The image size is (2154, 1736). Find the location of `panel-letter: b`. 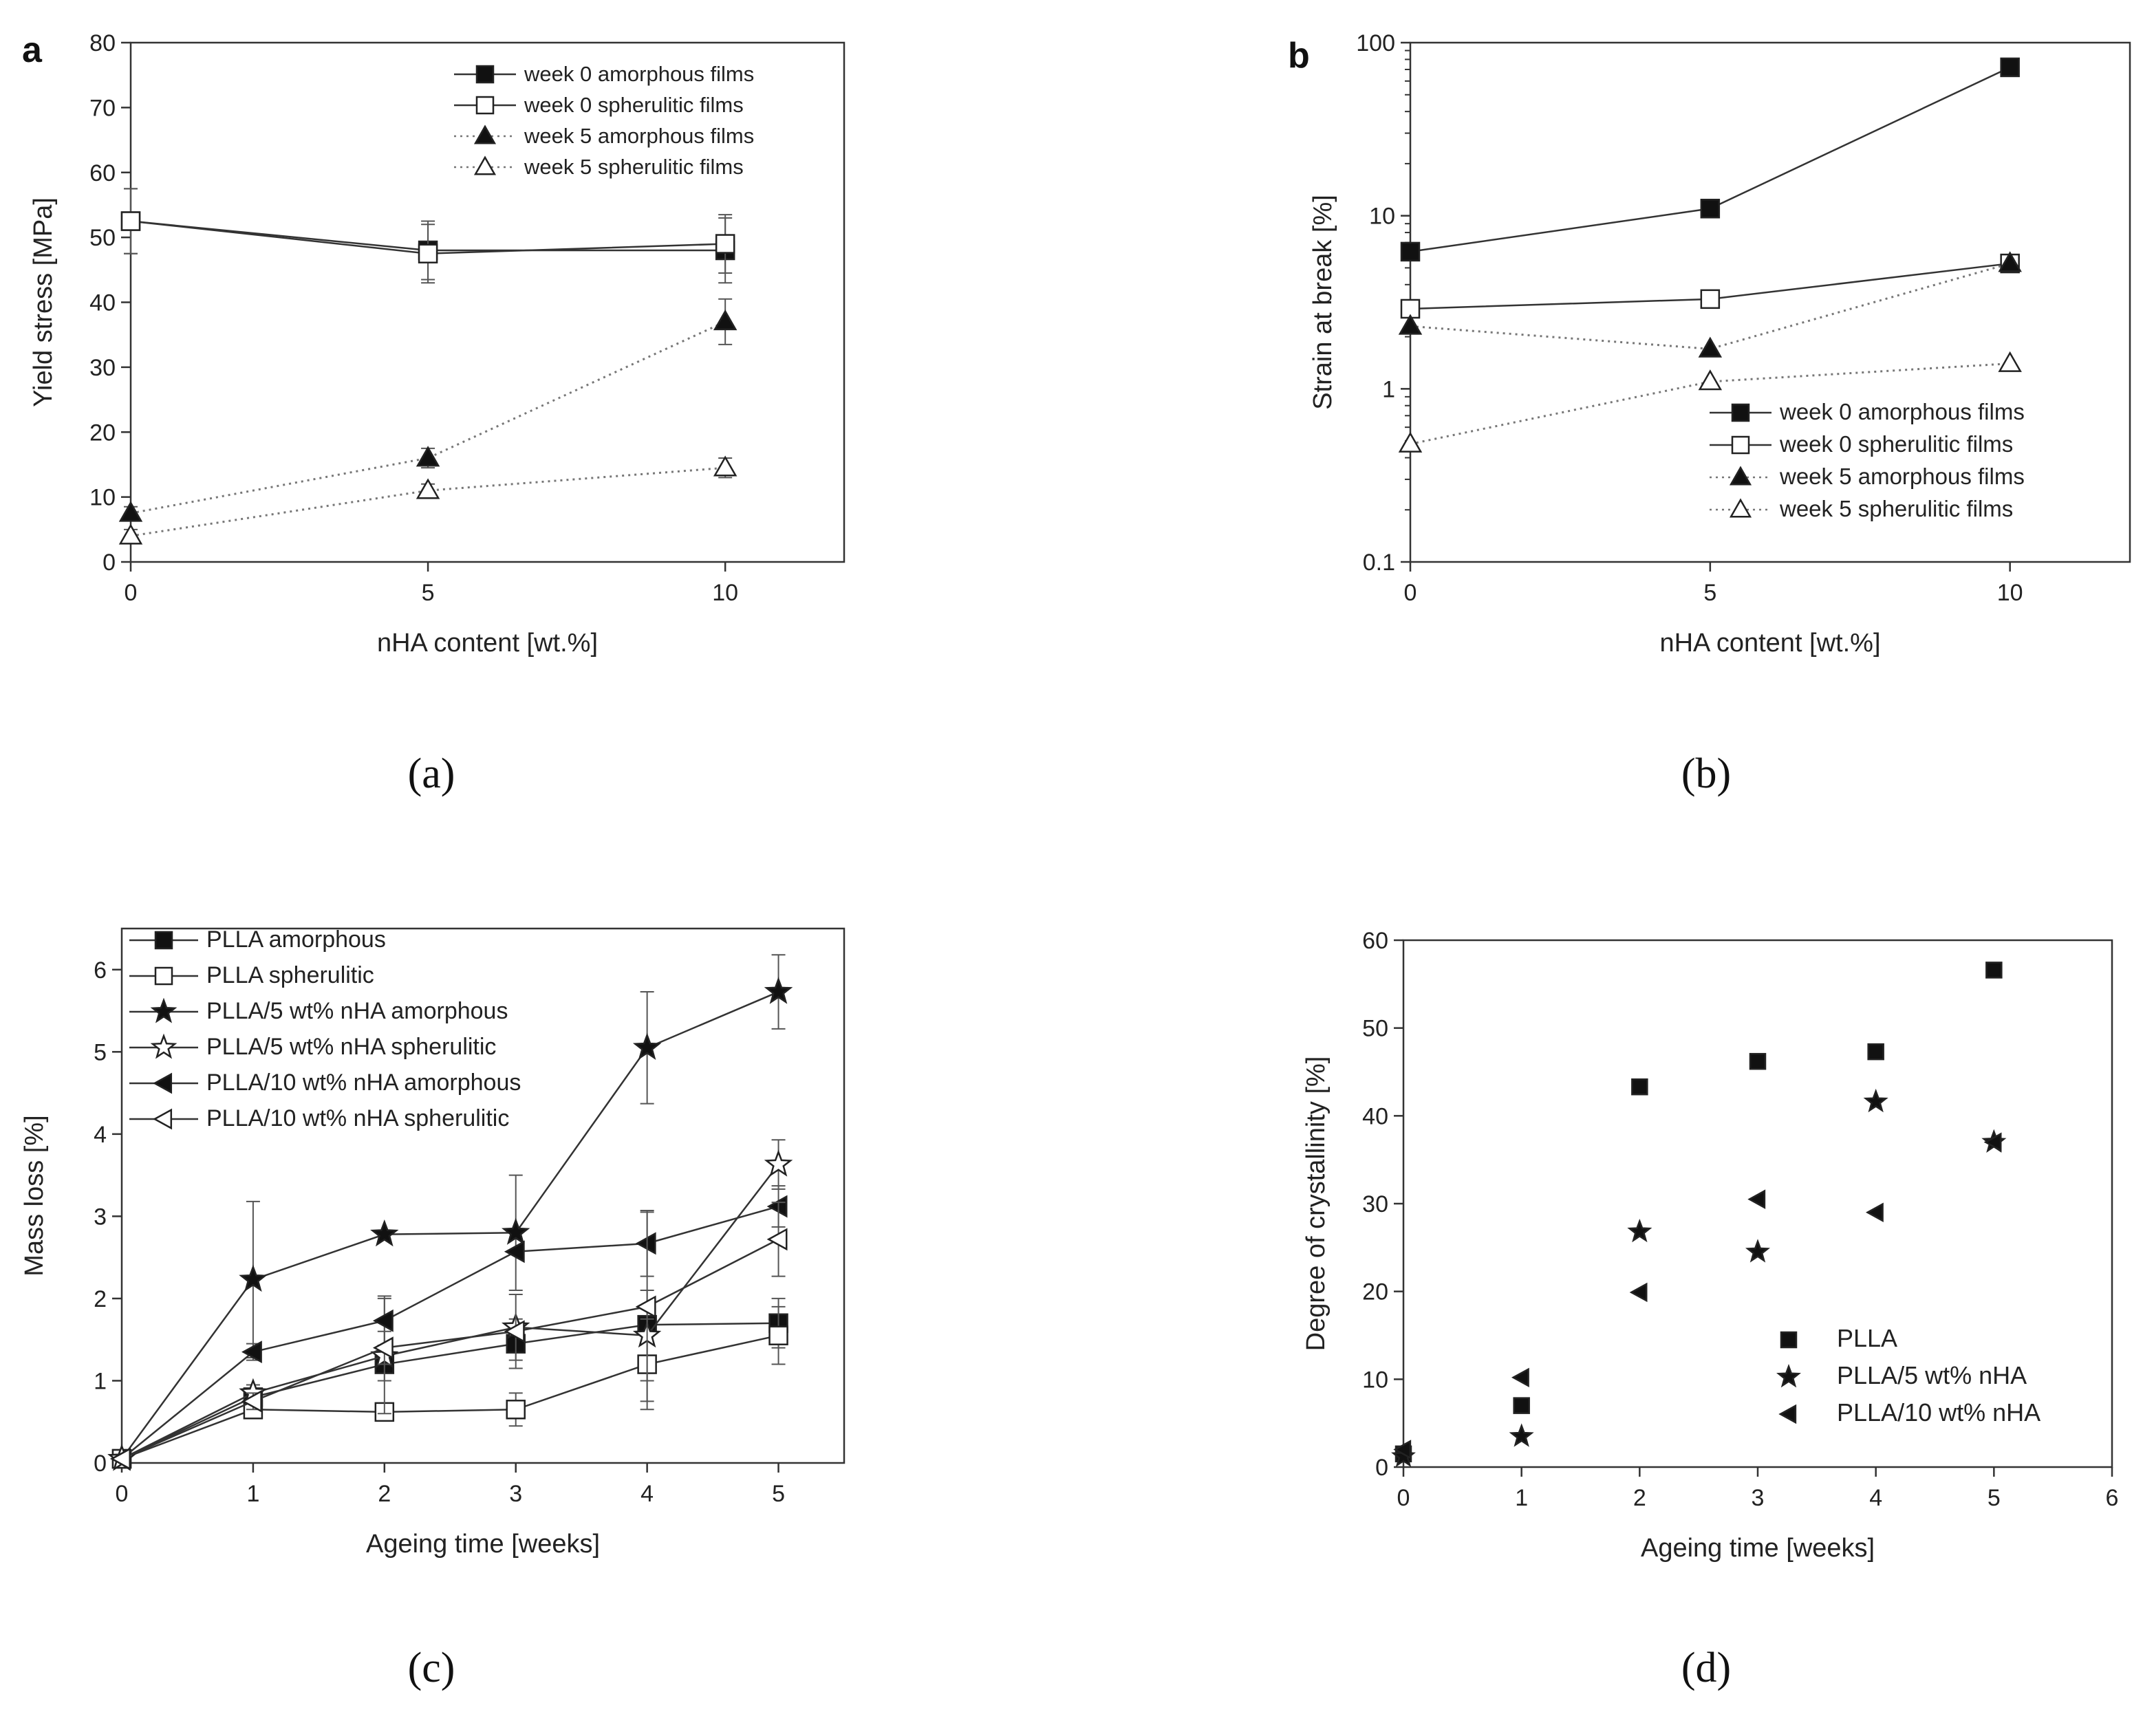

panel-letter: b is located at coordinates (1299, 56).